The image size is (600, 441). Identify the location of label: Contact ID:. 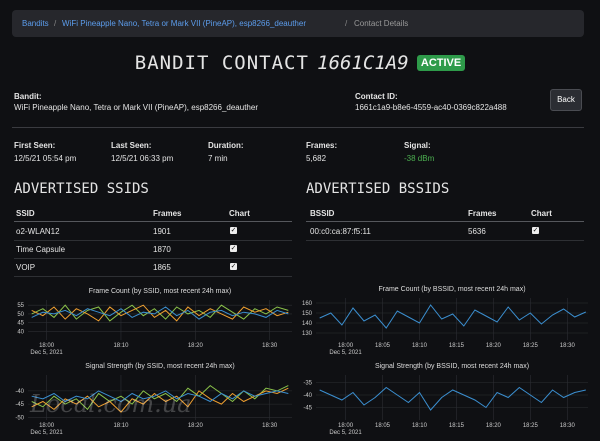
(376, 96).